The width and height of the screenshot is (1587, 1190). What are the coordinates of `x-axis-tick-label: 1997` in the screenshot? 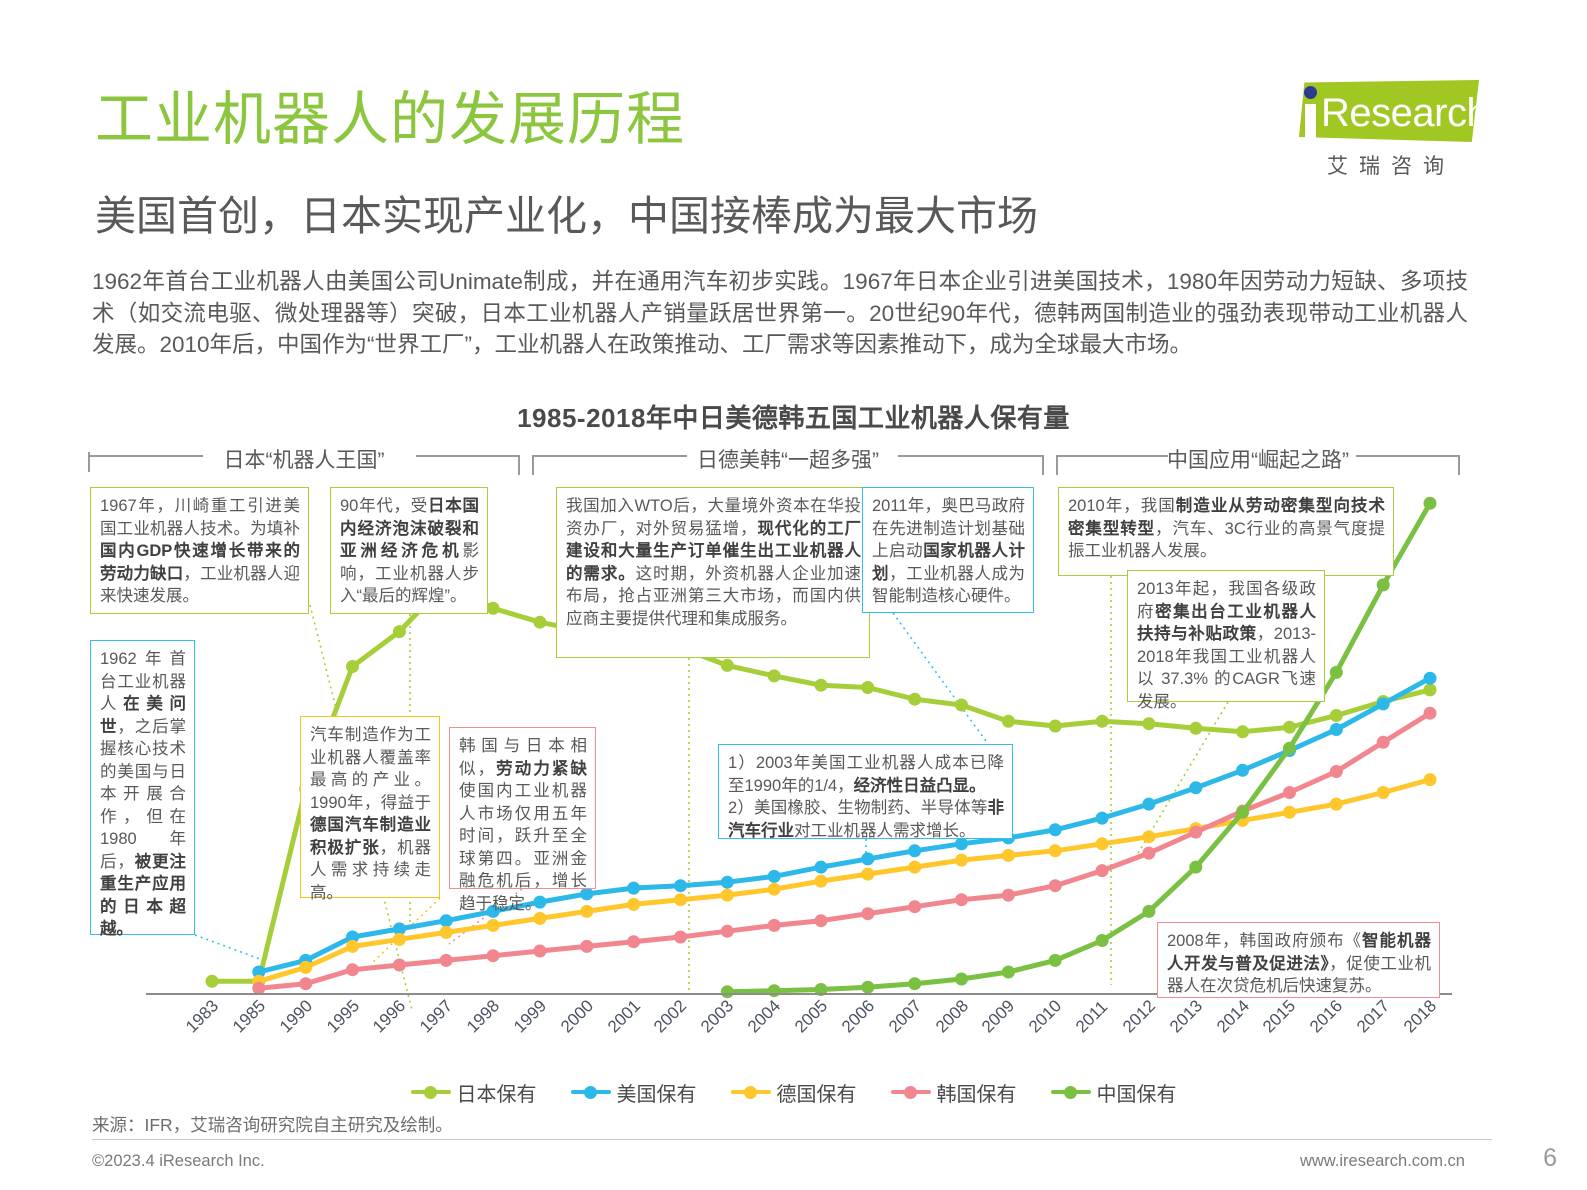 It's located at (436, 1016).